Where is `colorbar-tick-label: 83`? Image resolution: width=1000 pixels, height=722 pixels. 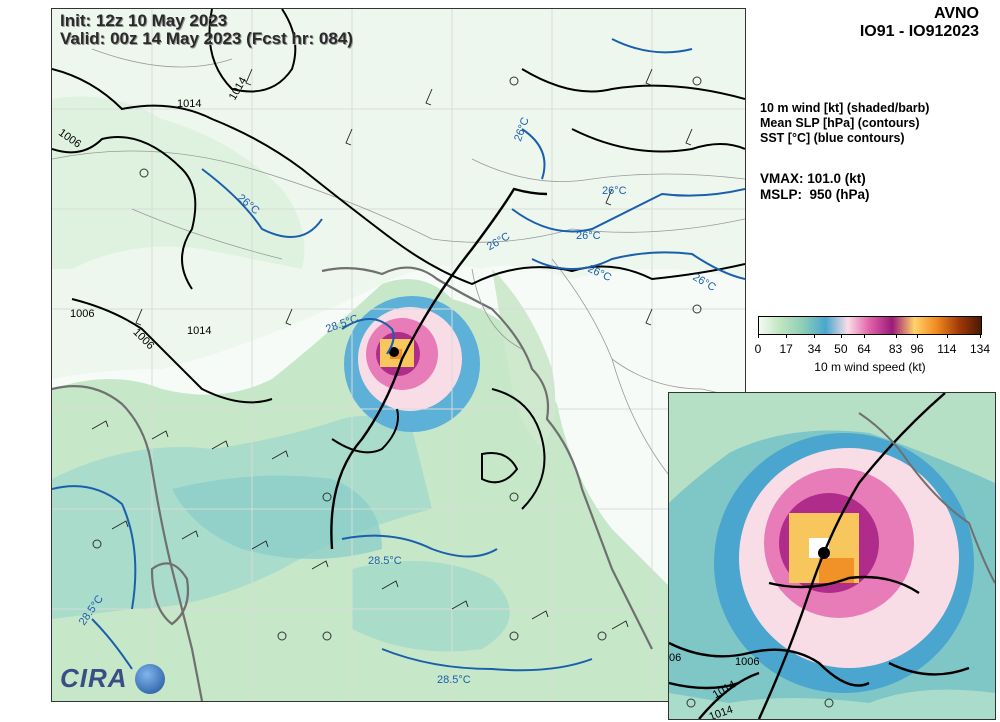 colorbar-tick-label: 83 is located at coordinates (895, 349).